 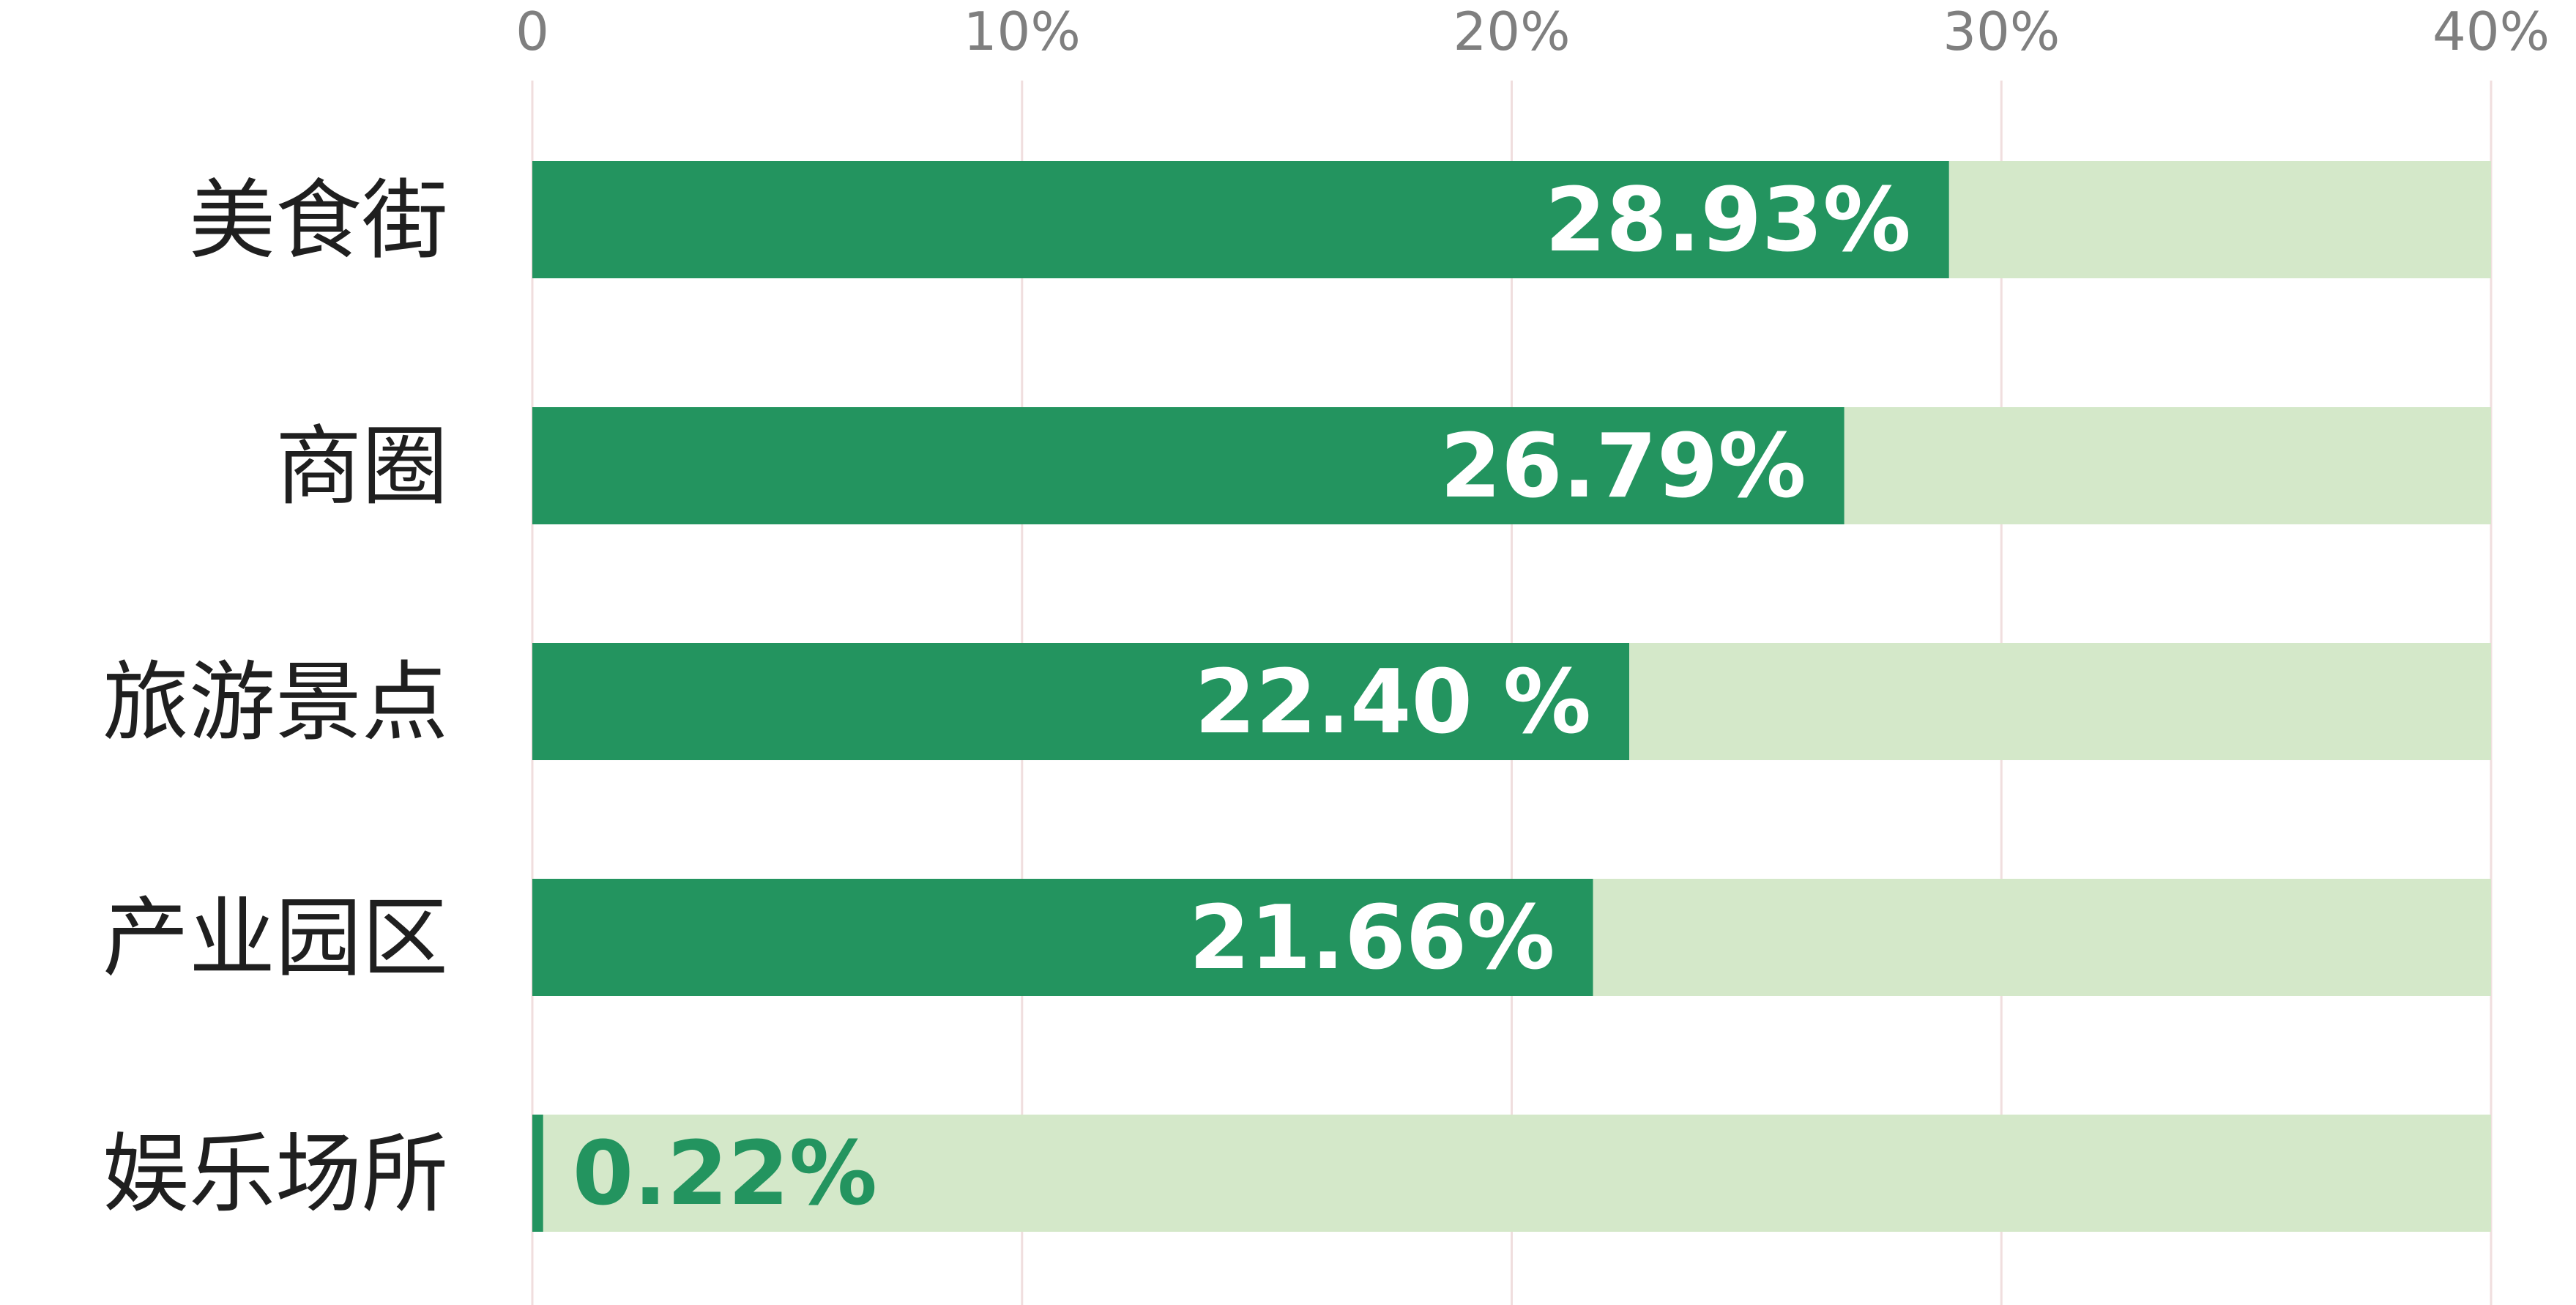 What do you see at coordinates (275, 1174) in the screenshot?
I see `category-label: 娱乐场所` at bounding box center [275, 1174].